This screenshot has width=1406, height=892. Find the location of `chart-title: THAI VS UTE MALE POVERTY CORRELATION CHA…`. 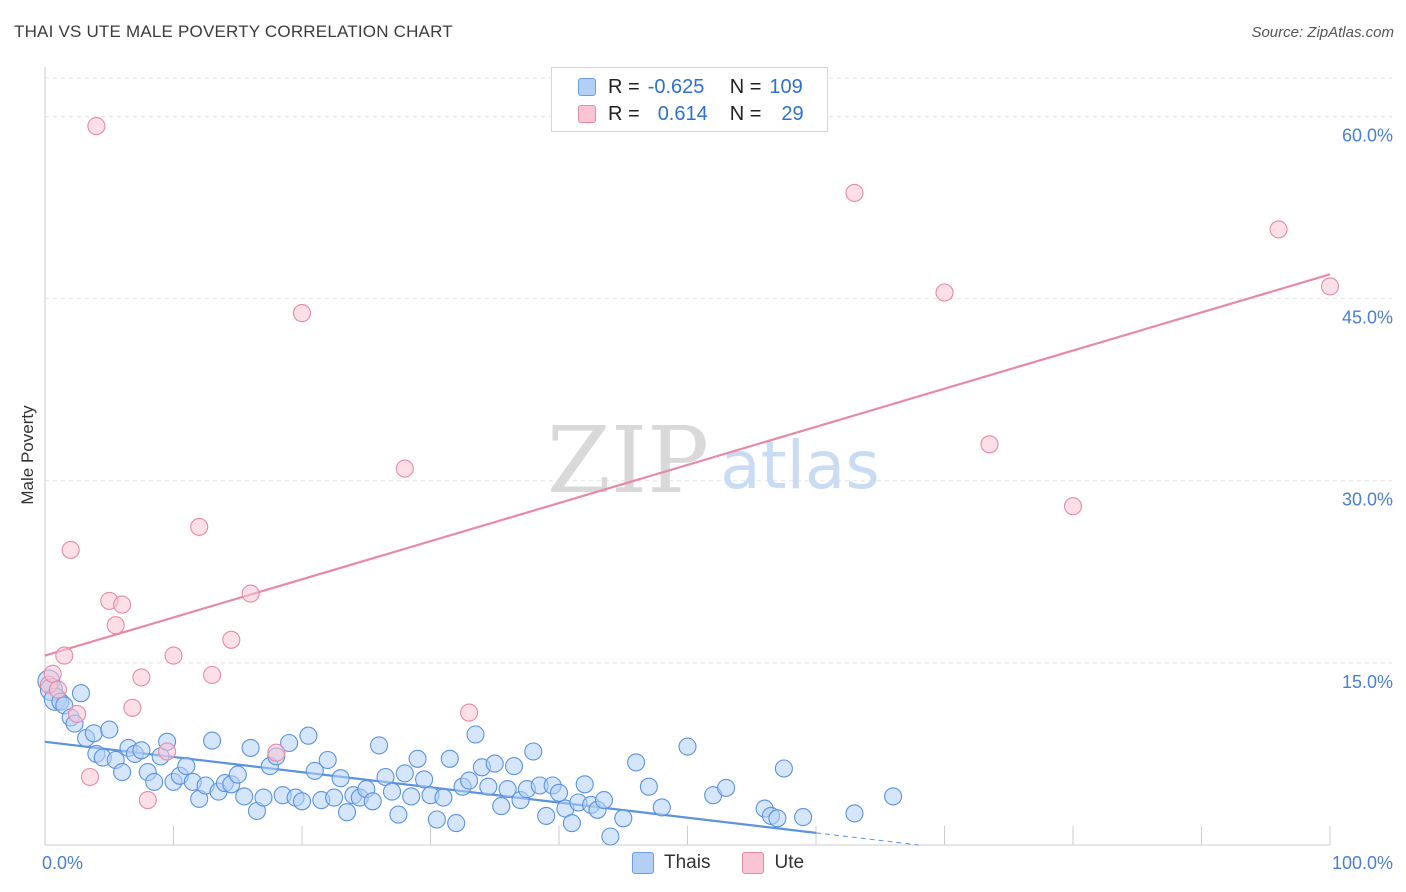

chart-title: THAI VS UTE MALE POVERTY CORRELATION CHA… is located at coordinates (233, 31).